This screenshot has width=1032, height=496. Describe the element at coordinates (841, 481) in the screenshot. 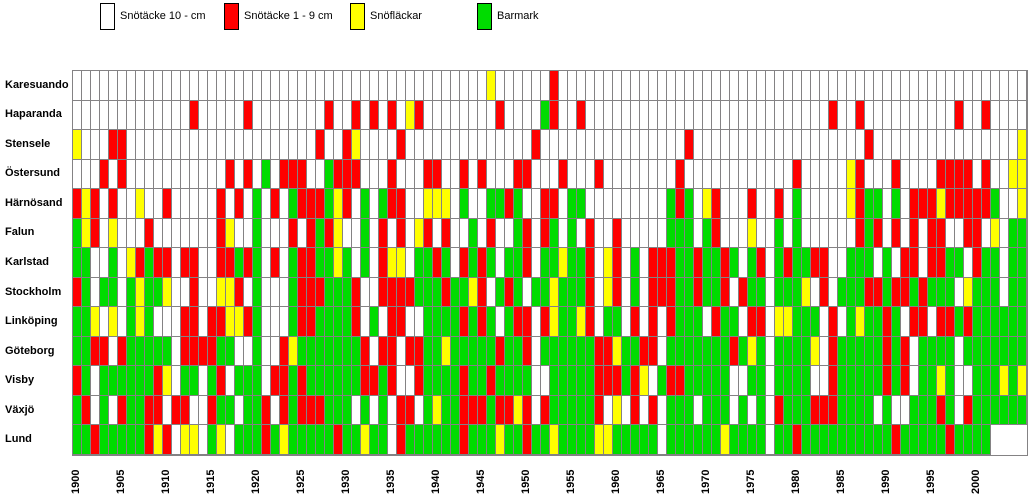

I see `x-axis-label: 1985` at that location.